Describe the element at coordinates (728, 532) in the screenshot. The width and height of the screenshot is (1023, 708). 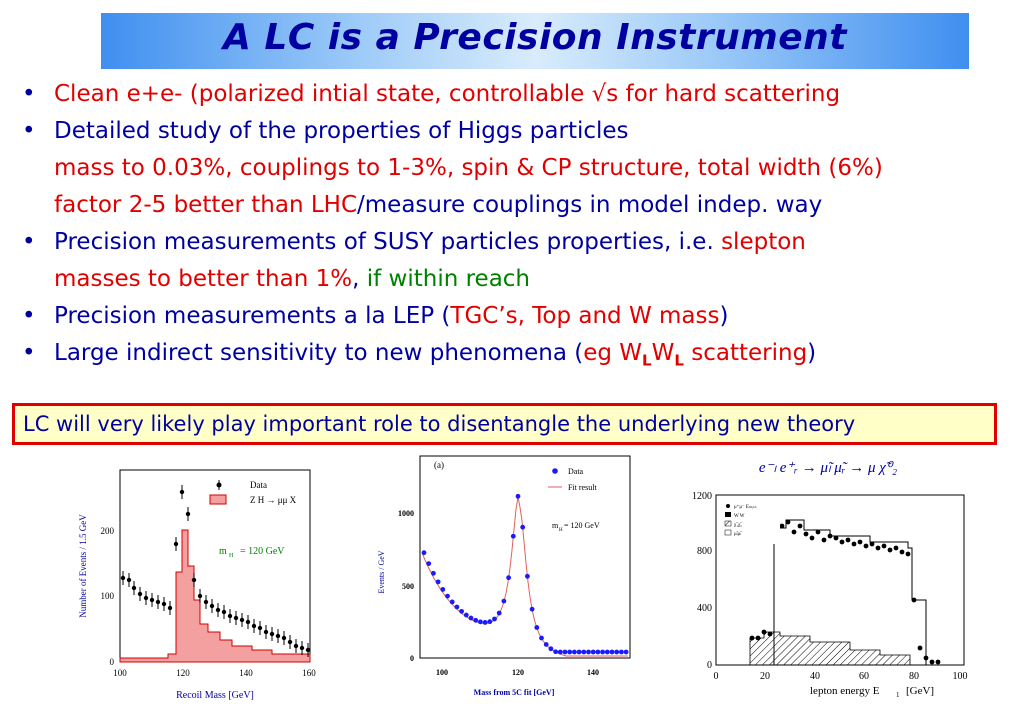
I see `plot3-legend-smuon-swatch` at that location.